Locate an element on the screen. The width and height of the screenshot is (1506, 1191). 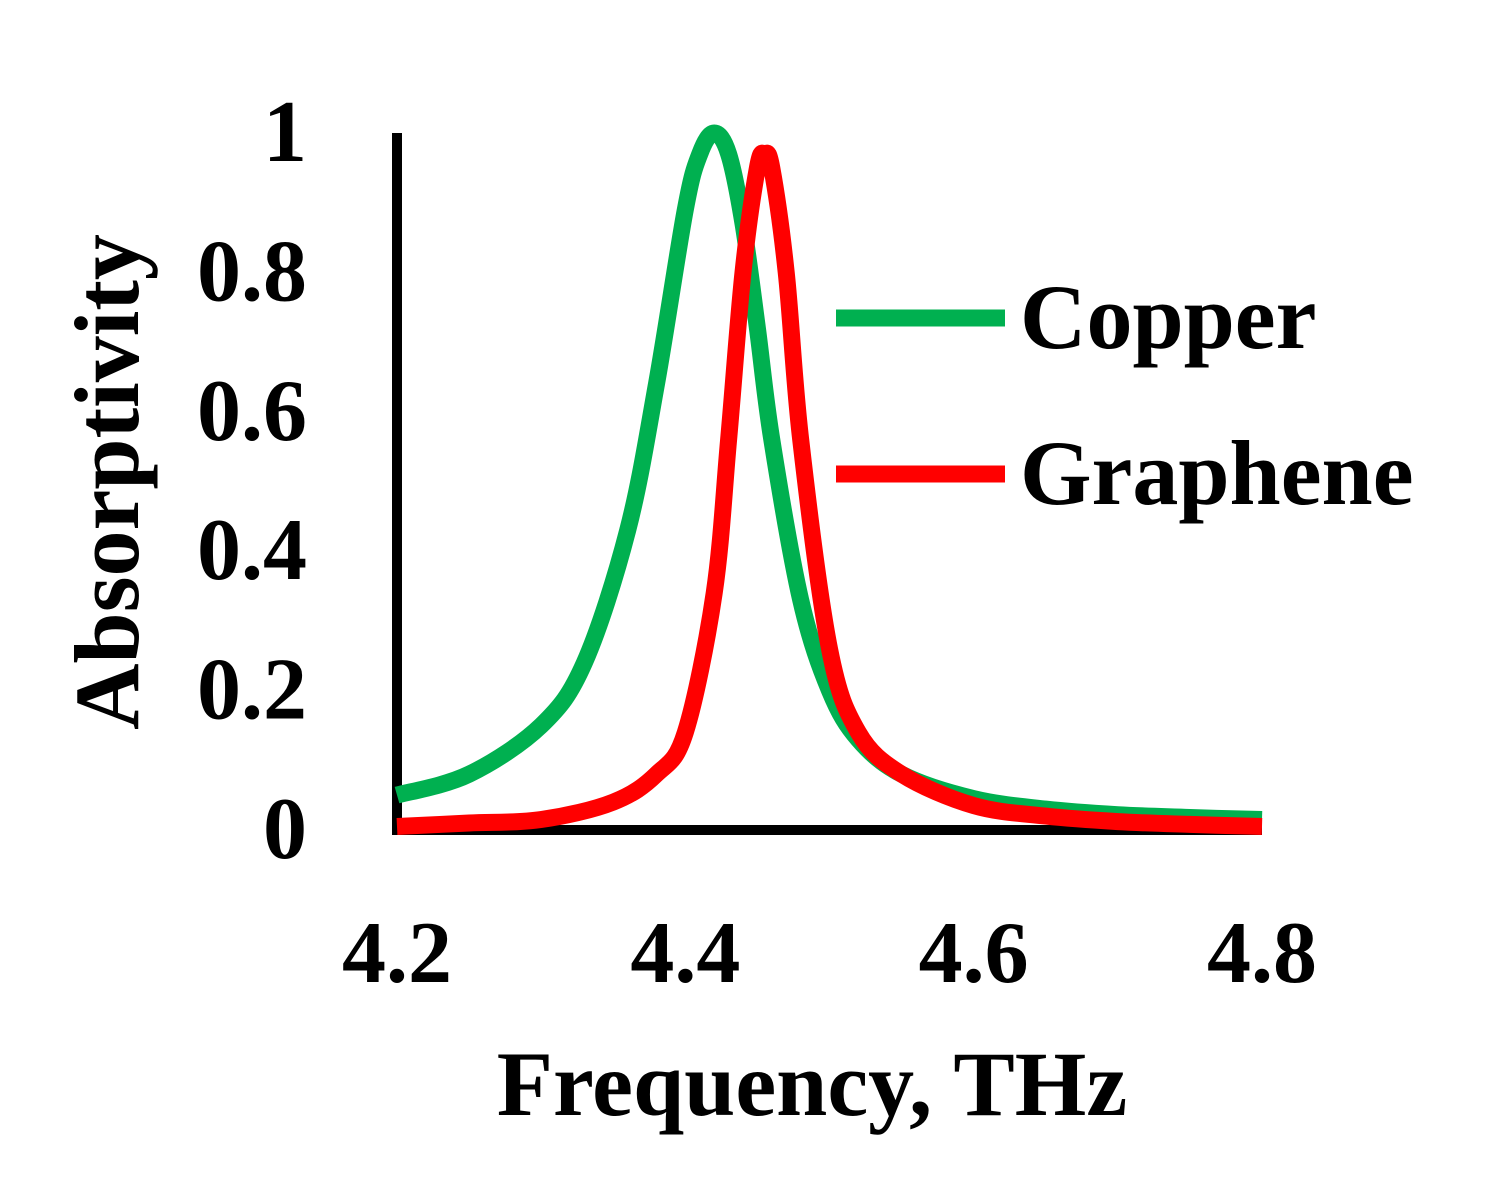
y-tick-label: 0.4 is located at coordinates (252, 550).